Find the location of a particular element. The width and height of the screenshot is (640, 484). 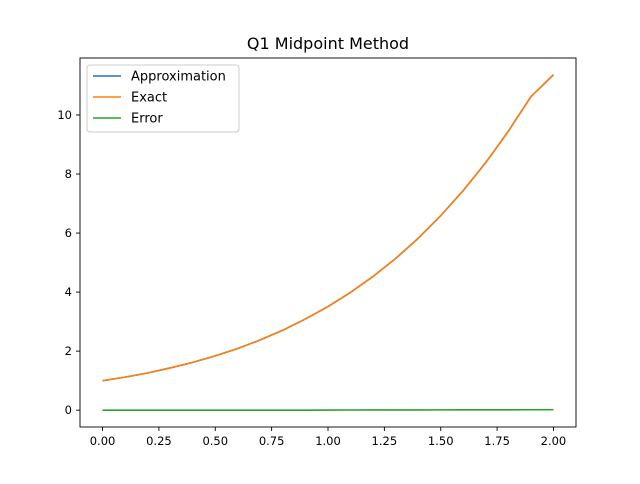

chart-title: Q1 Midpoint Method is located at coordinates (328, 43).